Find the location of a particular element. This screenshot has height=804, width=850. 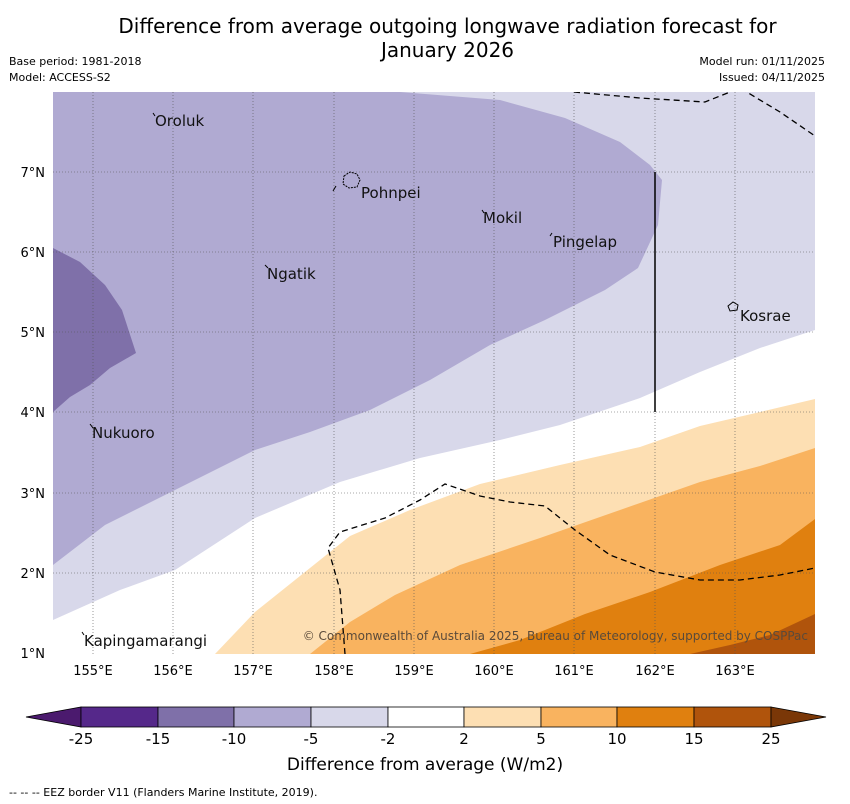

lat-label-4N: 4°N is located at coordinates (33, 413).